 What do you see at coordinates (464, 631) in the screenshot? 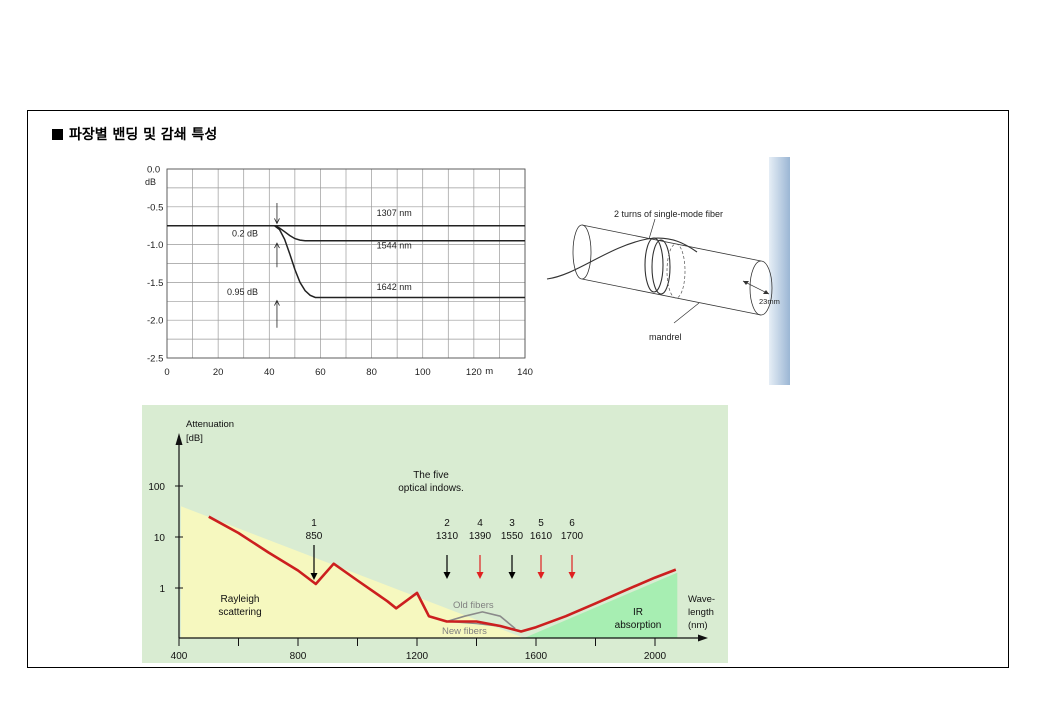
I see `new-fibers-label: New fibers` at bounding box center [464, 631].